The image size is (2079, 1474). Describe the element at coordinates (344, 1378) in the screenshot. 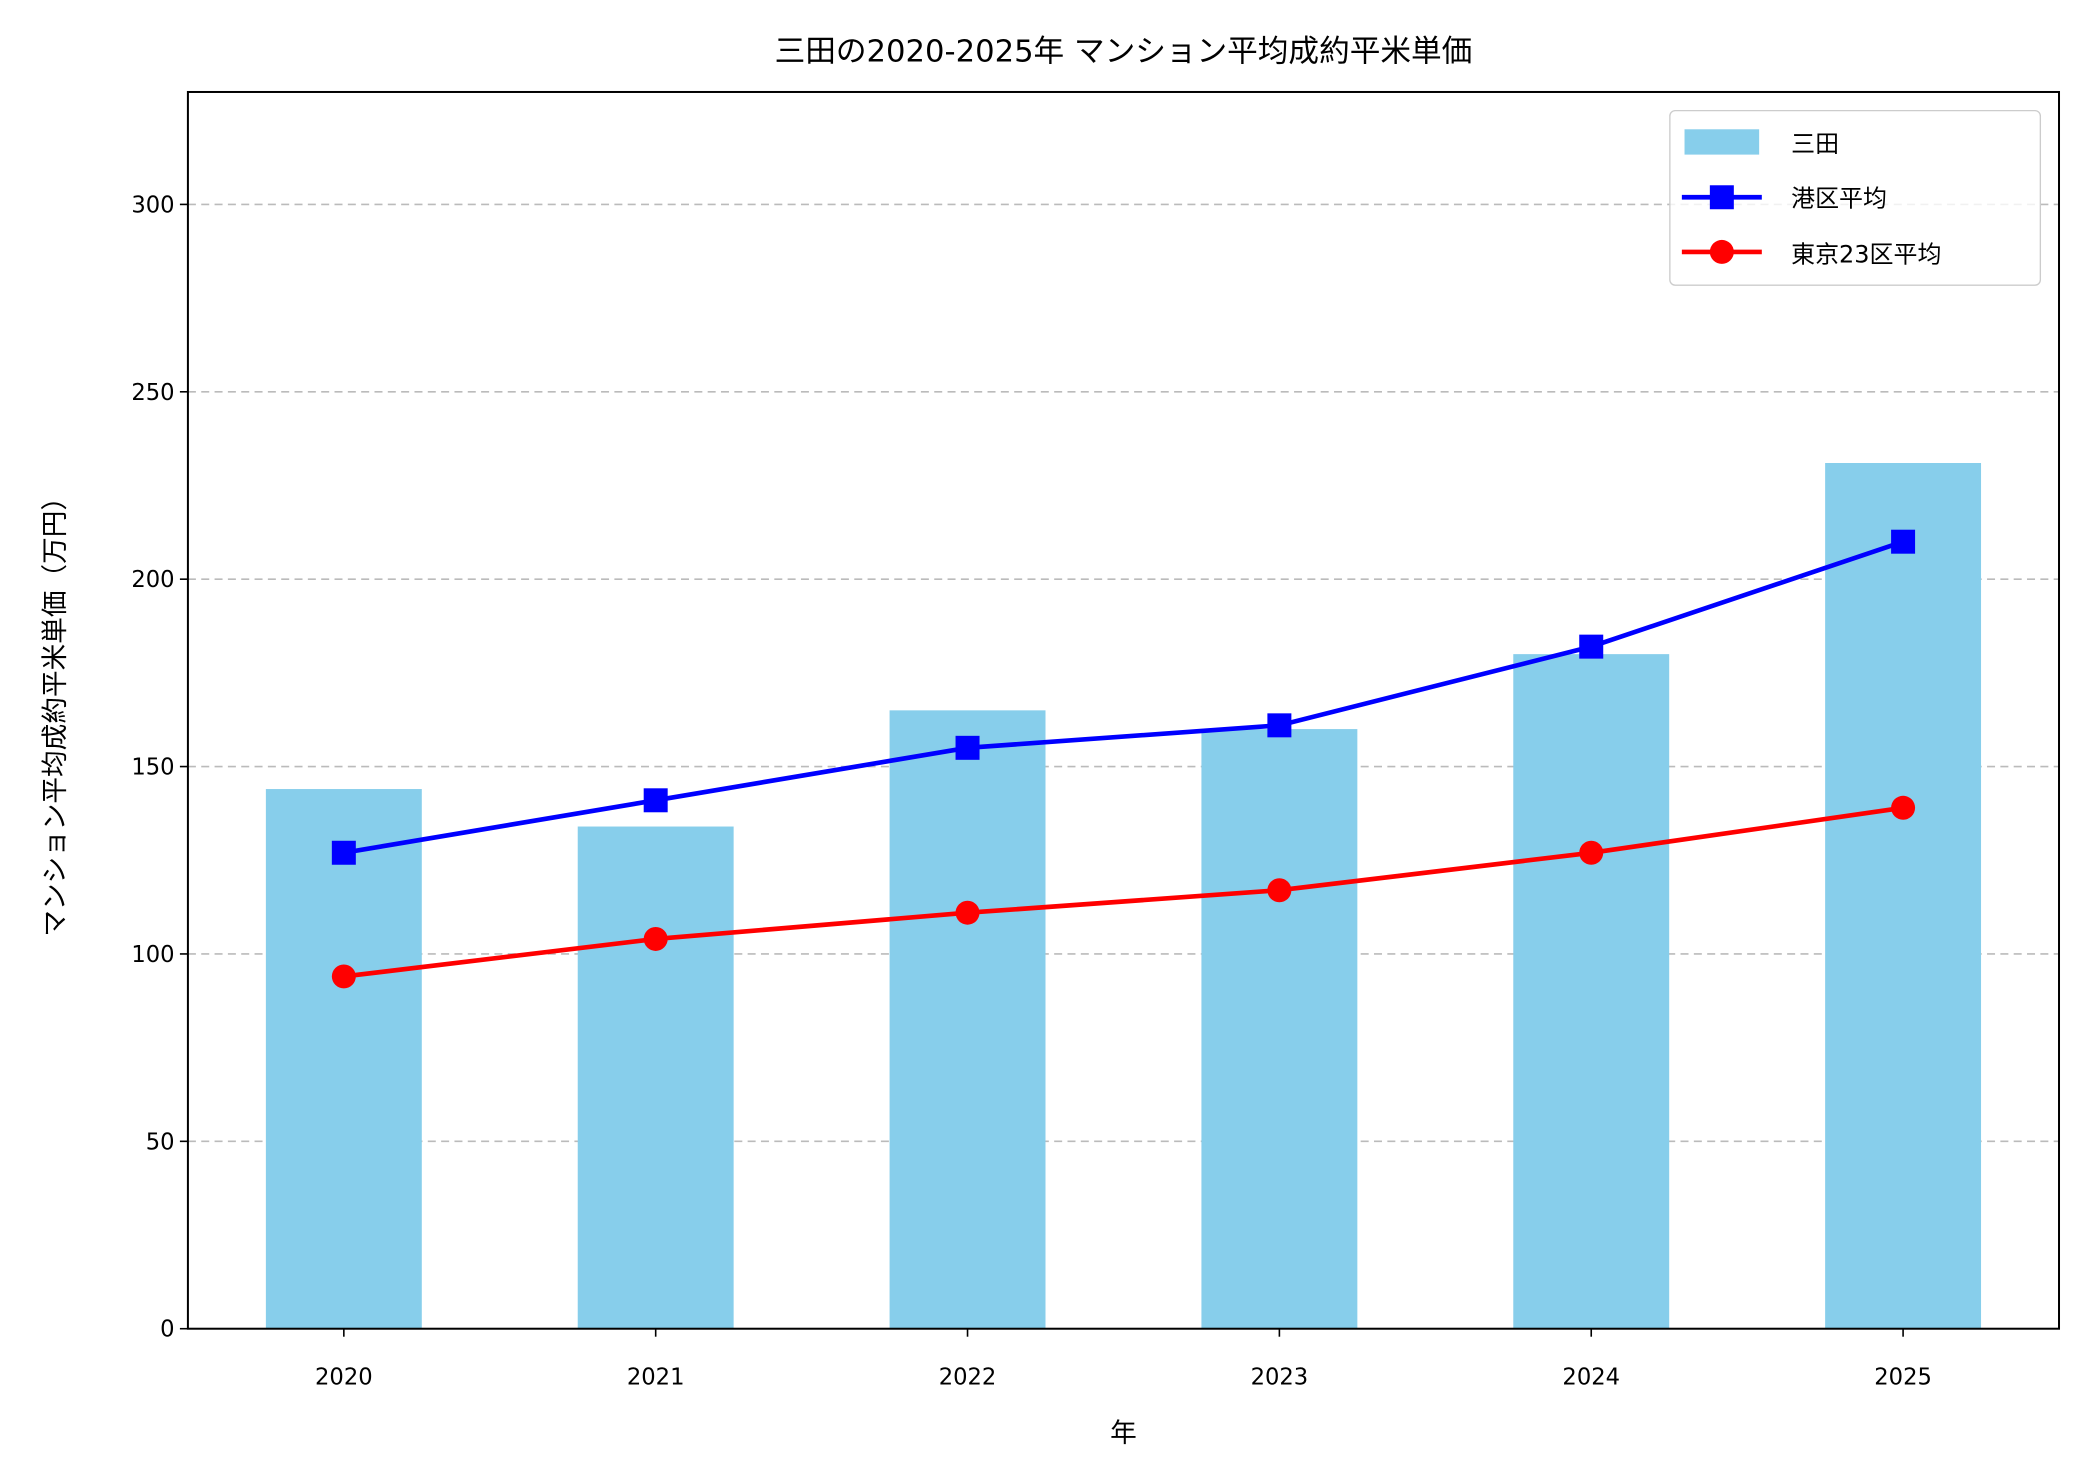

I see `x-tick-label: 2020` at that location.